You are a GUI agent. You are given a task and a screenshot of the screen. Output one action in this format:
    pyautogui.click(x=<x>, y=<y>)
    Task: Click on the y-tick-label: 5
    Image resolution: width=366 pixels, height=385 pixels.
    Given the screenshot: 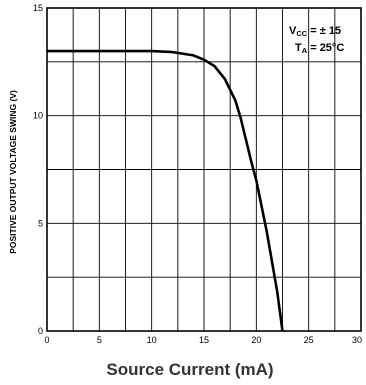 What is the action you would take?
    pyautogui.click(x=40, y=223)
    